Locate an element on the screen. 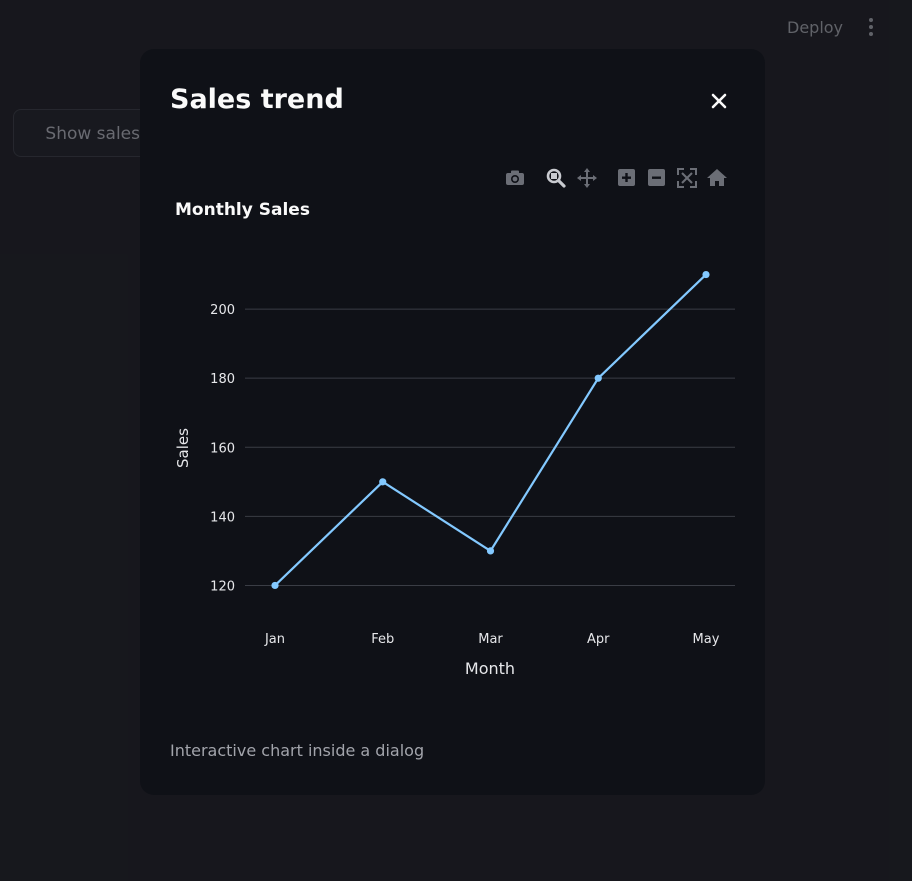  kebab-menu-icon is located at coordinates (871, 27).